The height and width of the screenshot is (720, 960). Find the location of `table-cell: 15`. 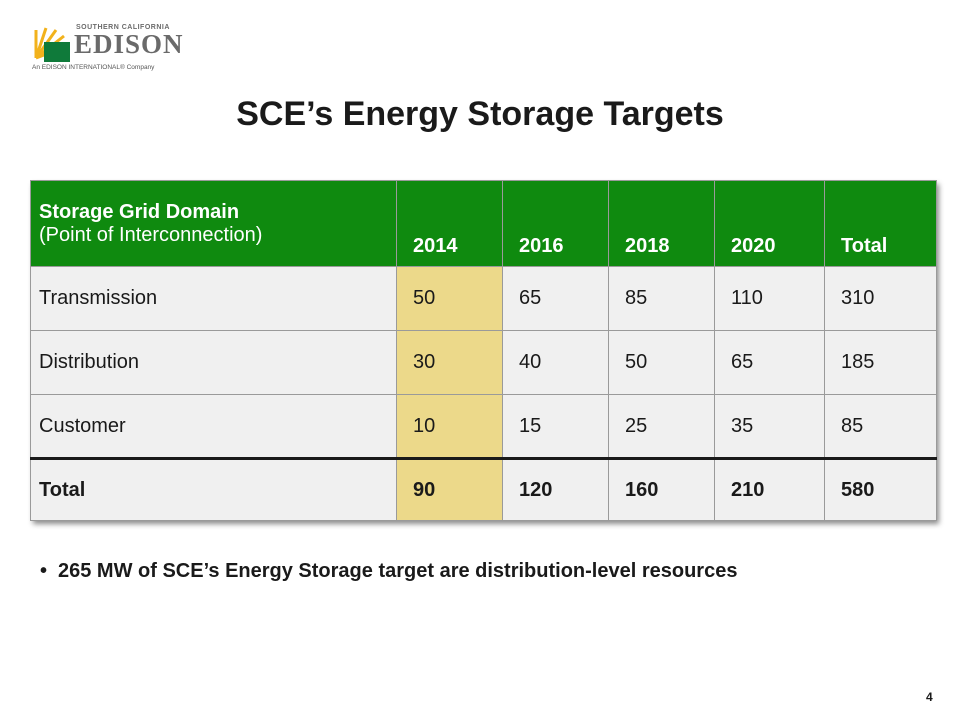

table-cell: 15 is located at coordinates (555, 426).